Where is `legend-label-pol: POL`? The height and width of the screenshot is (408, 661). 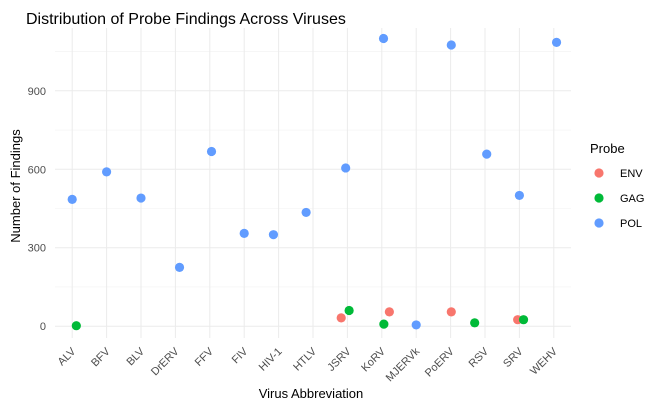
legend-label-pol: POL is located at coordinates (631, 224).